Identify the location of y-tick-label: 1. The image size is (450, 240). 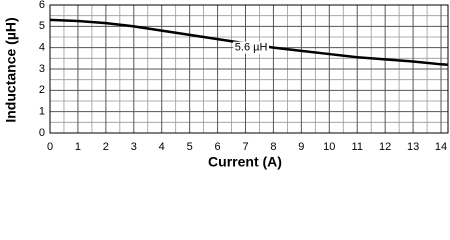
(42, 112).